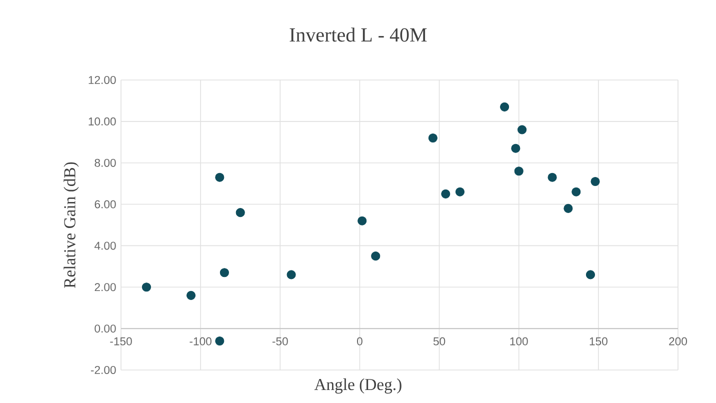  Describe the element at coordinates (102, 80) in the screenshot. I see `y-tick-label: 12.00` at that location.